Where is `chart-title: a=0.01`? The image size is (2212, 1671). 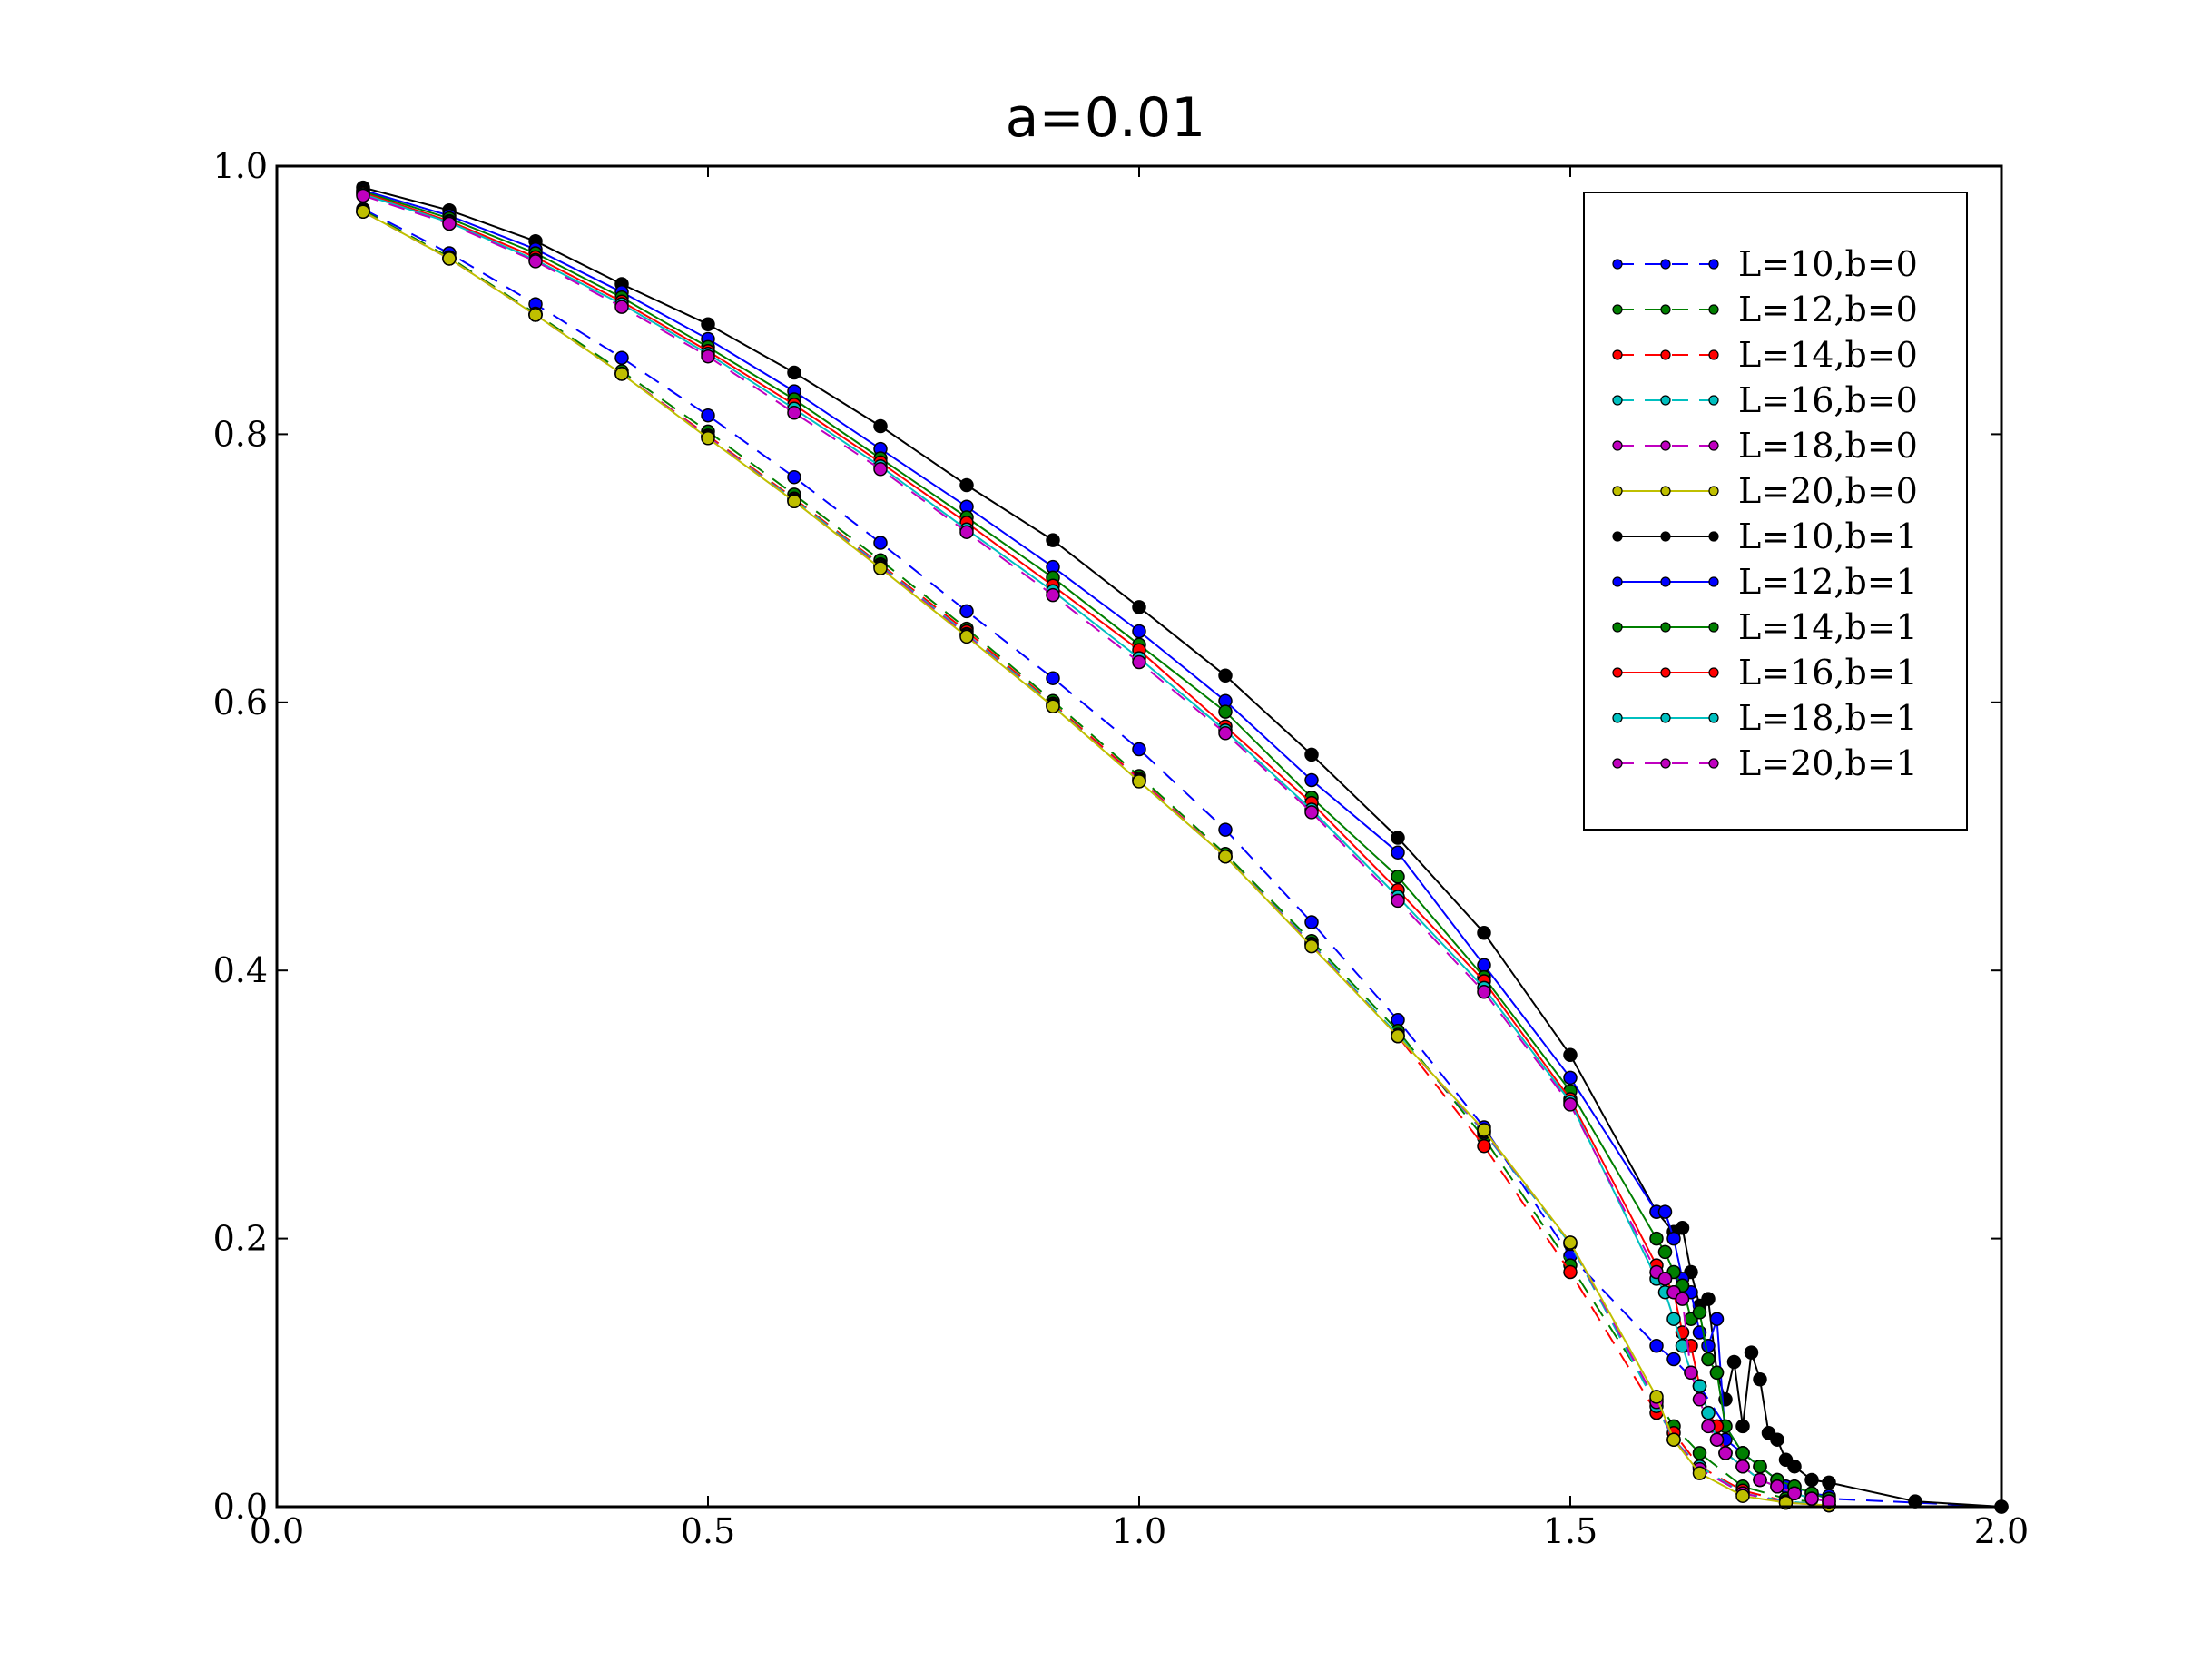 chart-title: a=0.01 is located at coordinates (1106, 118).